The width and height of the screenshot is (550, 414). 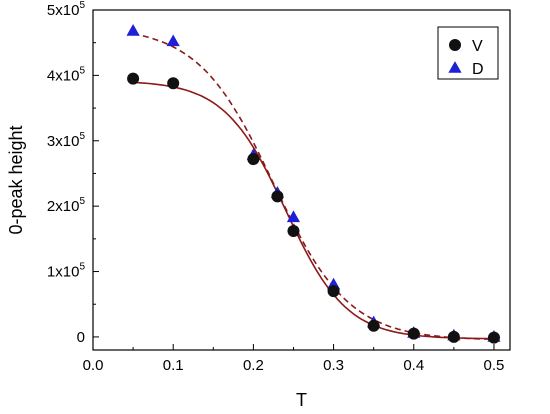 I want to click on legend: VD, so click(x=468, y=53).